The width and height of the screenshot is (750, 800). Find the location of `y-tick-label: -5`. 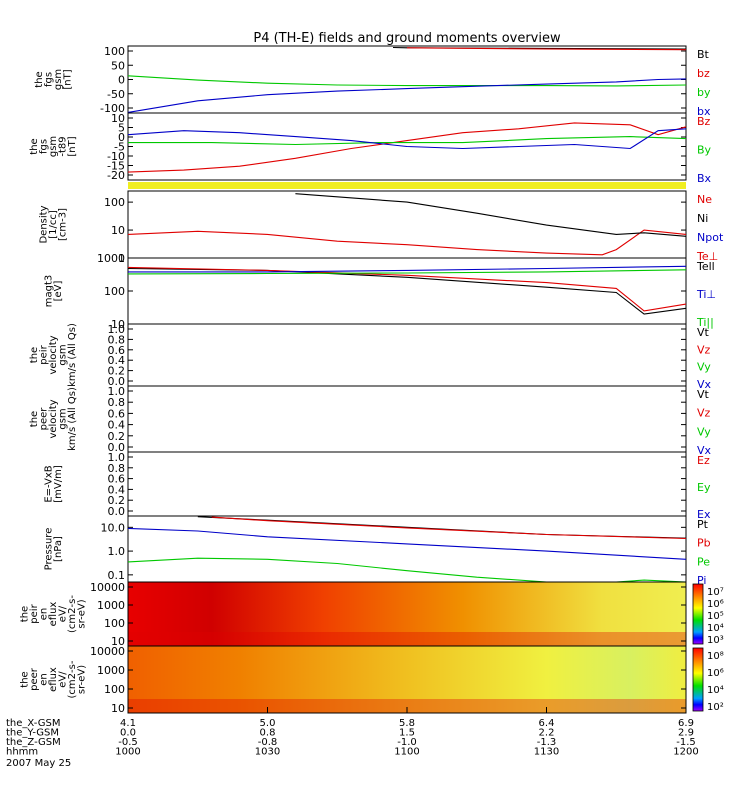

y-tick-label: -5 is located at coordinates (119, 147).